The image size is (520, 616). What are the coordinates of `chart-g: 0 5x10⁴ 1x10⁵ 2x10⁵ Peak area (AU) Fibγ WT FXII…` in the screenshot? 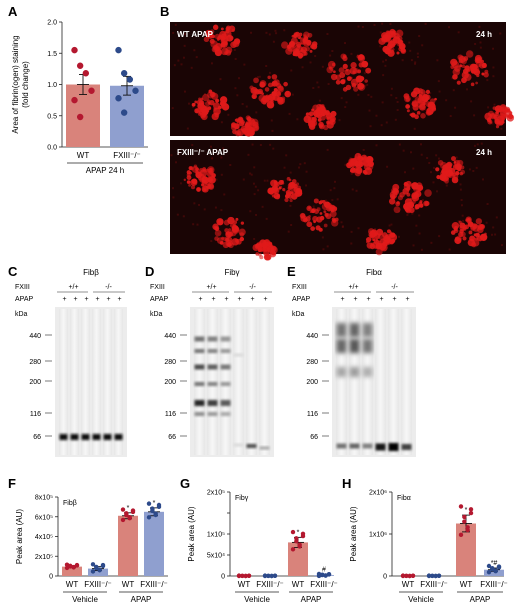 It's located at (262, 547).